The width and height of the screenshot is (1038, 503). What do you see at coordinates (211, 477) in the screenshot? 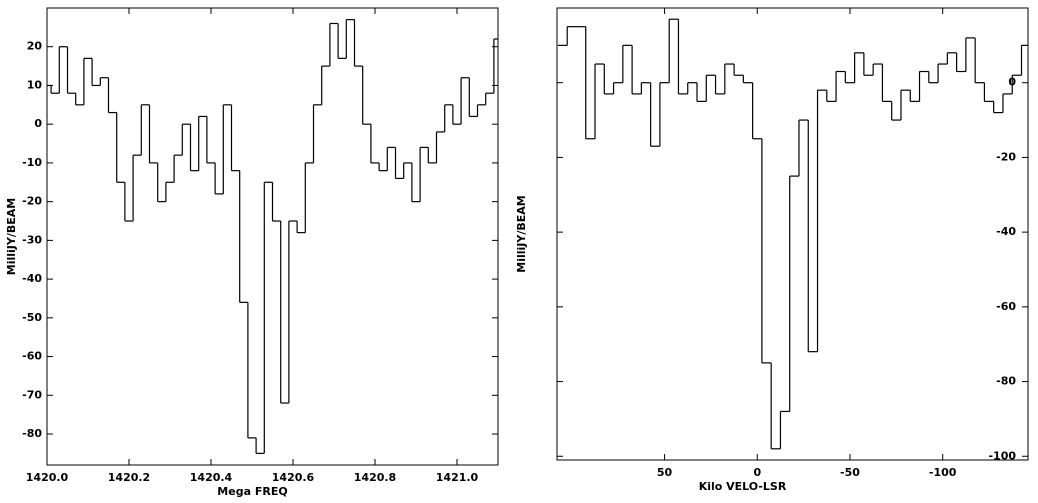
I see `x-tick-label: 1420.4` at bounding box center [211, 477].